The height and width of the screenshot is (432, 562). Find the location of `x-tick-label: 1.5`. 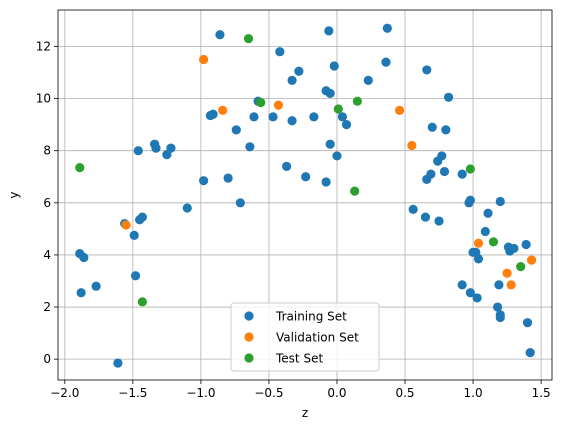

x-tick-label: 1.5 is located at coordinates (541, 393).